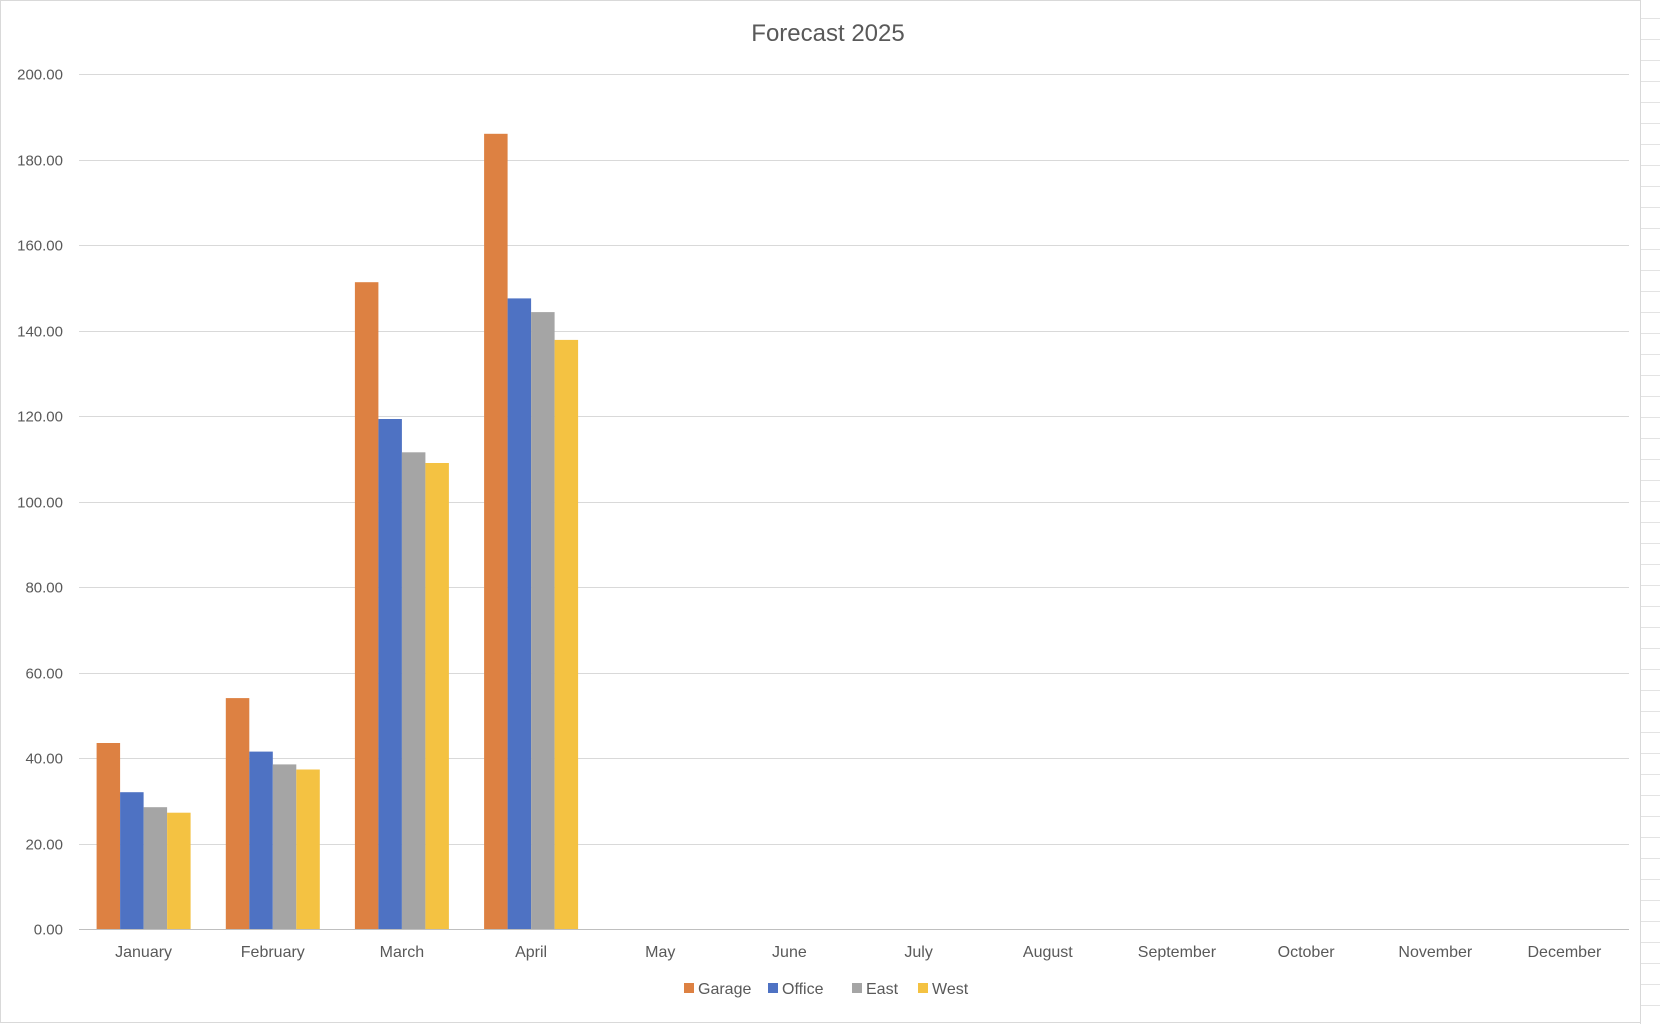 Image resolution: width=1660 pixels, height=1024 pixels. What do you see at coordinates (44, 759) in the screenshot?
I see `y-tick-label: 40.00` at bounding box center [44, 759].